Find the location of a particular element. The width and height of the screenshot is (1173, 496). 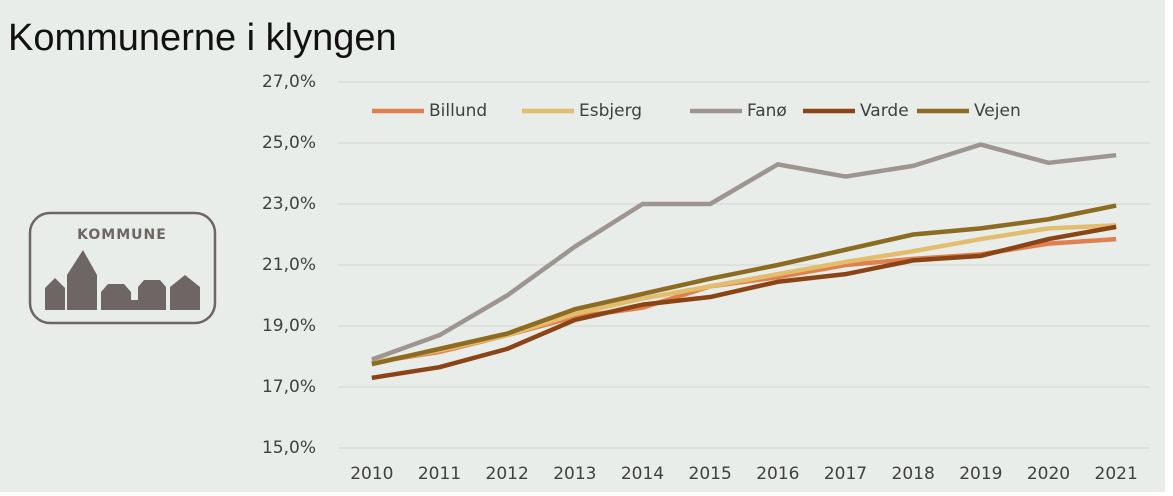

x-tick-label: 2012 is located at coordinates (507, 474).